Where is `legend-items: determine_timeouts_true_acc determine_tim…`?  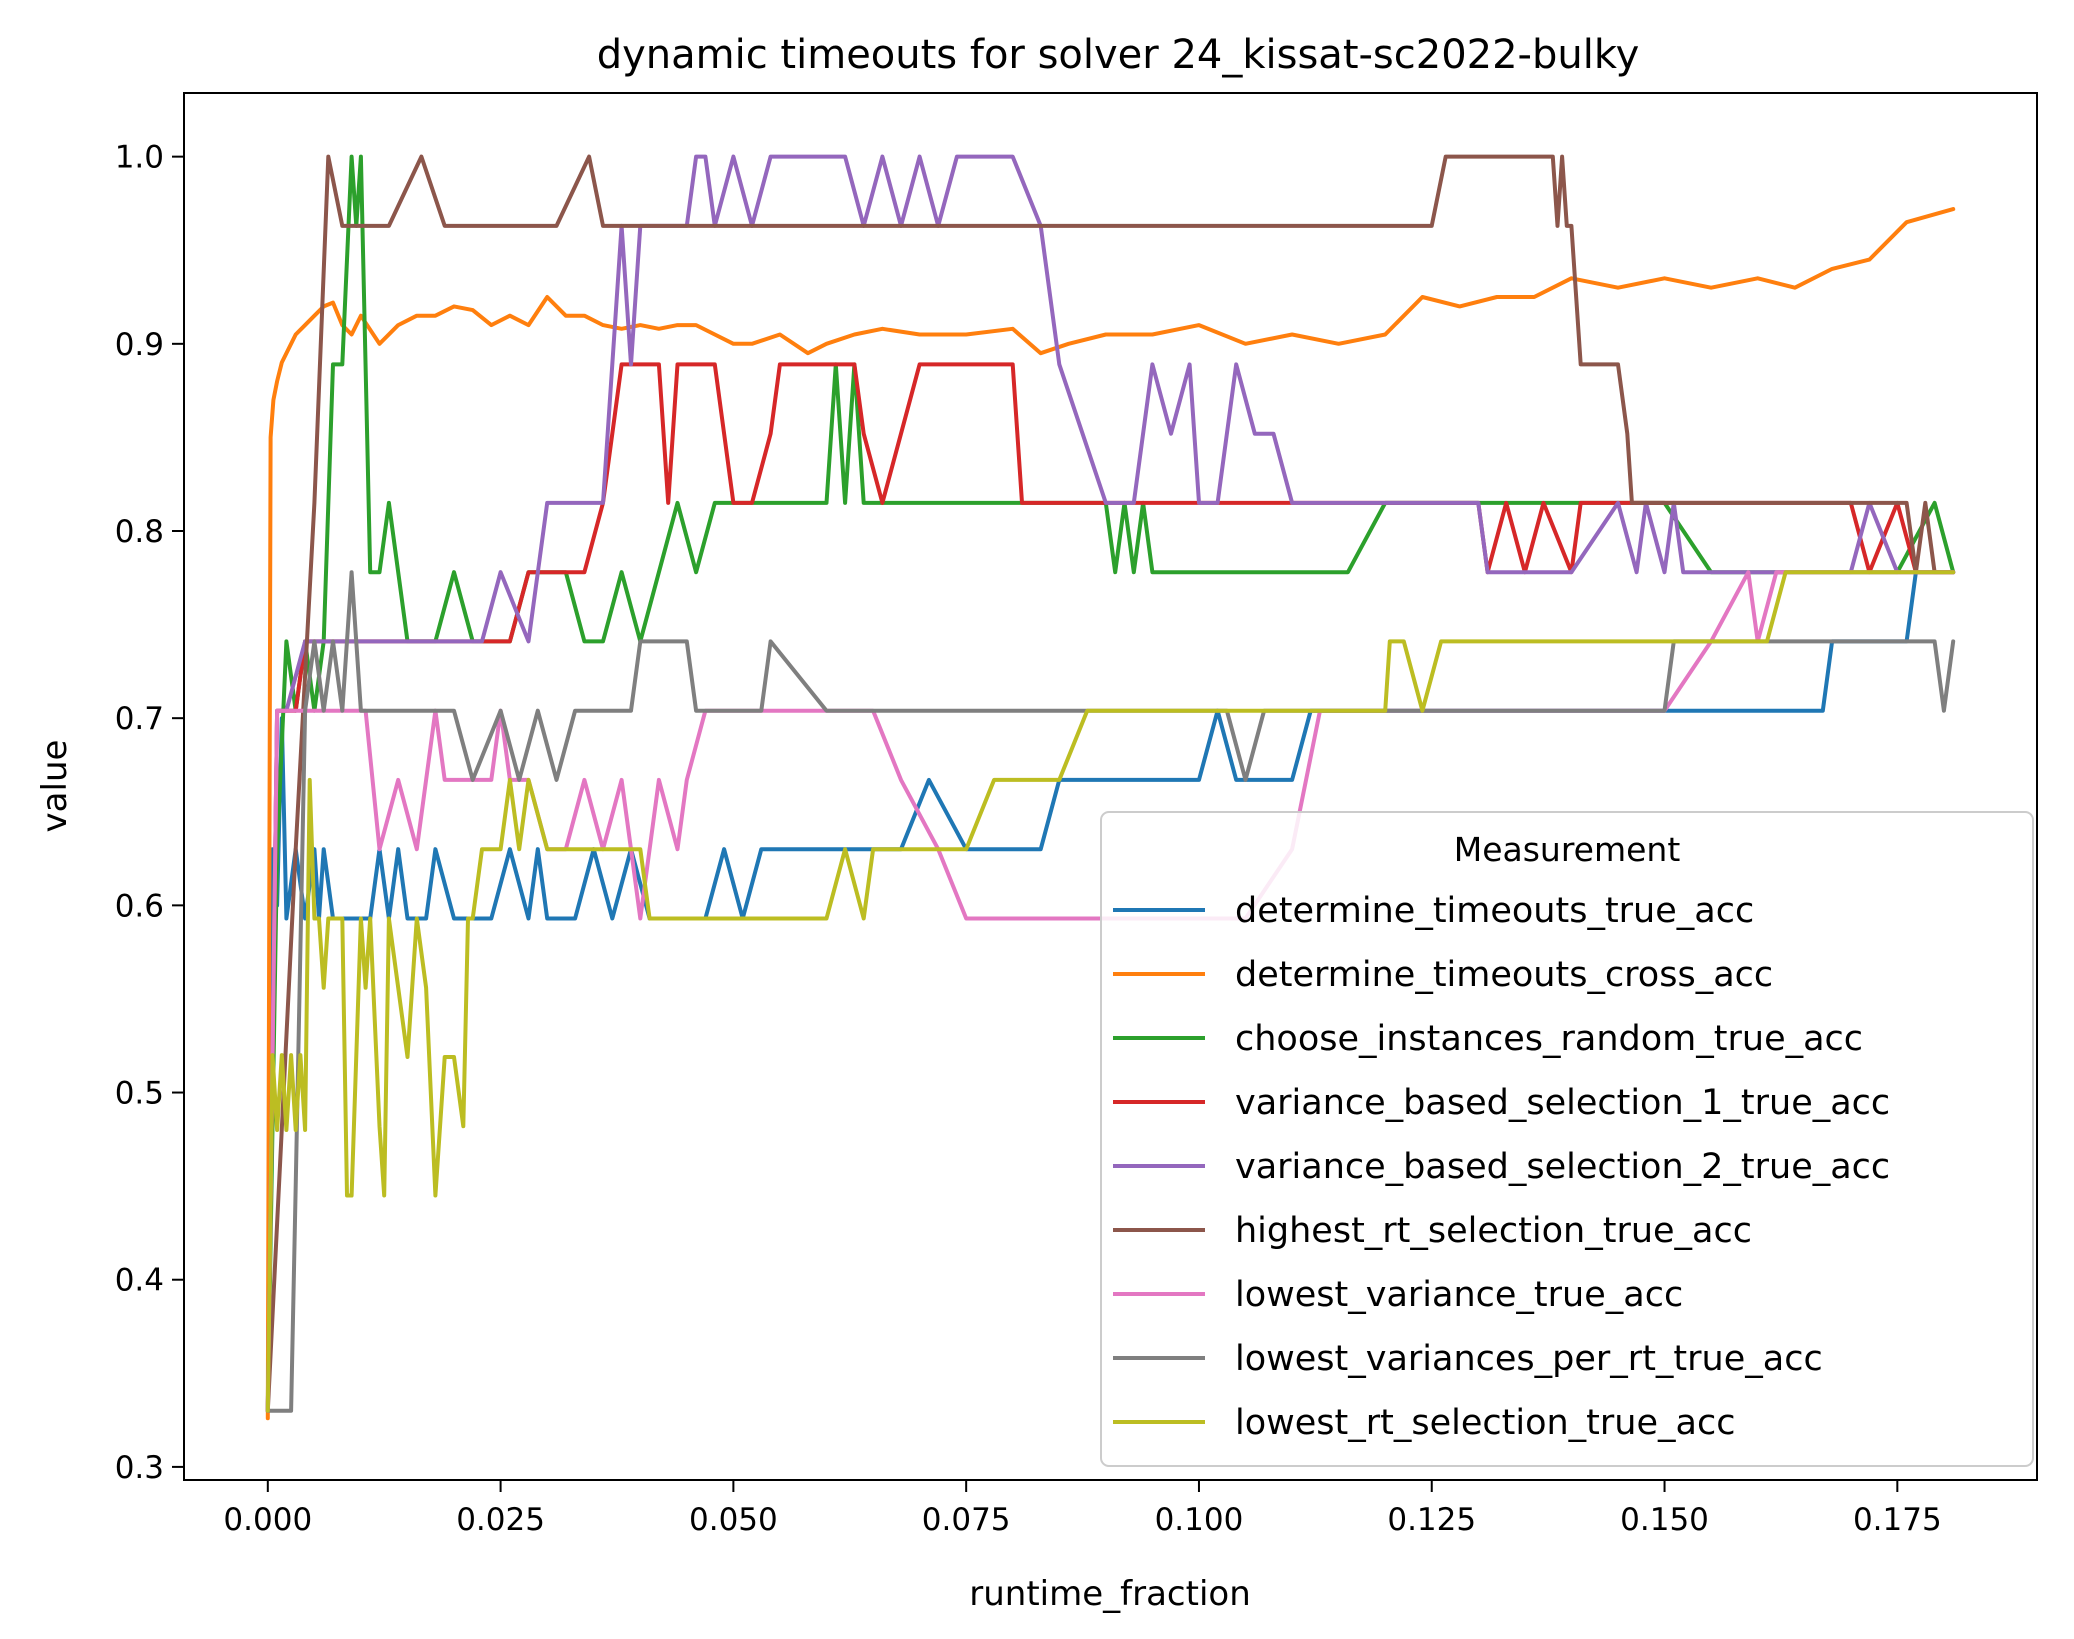
legend-items: determine_timeouts_true_acc determine_tim… is located at coordinates (1501, 1167).